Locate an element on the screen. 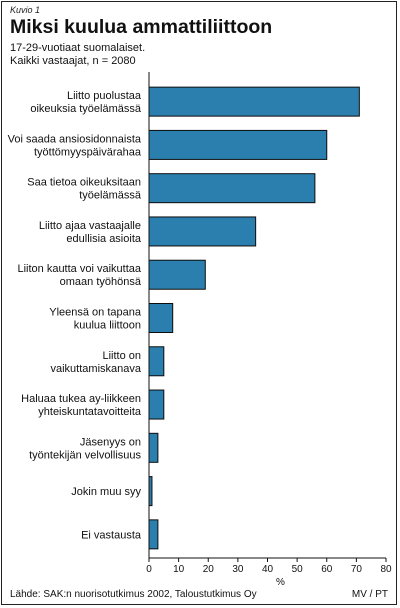 This screenshot has height=608, width=400. category-label-2-line-1: Voi saada ansiosidonnaista is located at coordinates (75, 139).